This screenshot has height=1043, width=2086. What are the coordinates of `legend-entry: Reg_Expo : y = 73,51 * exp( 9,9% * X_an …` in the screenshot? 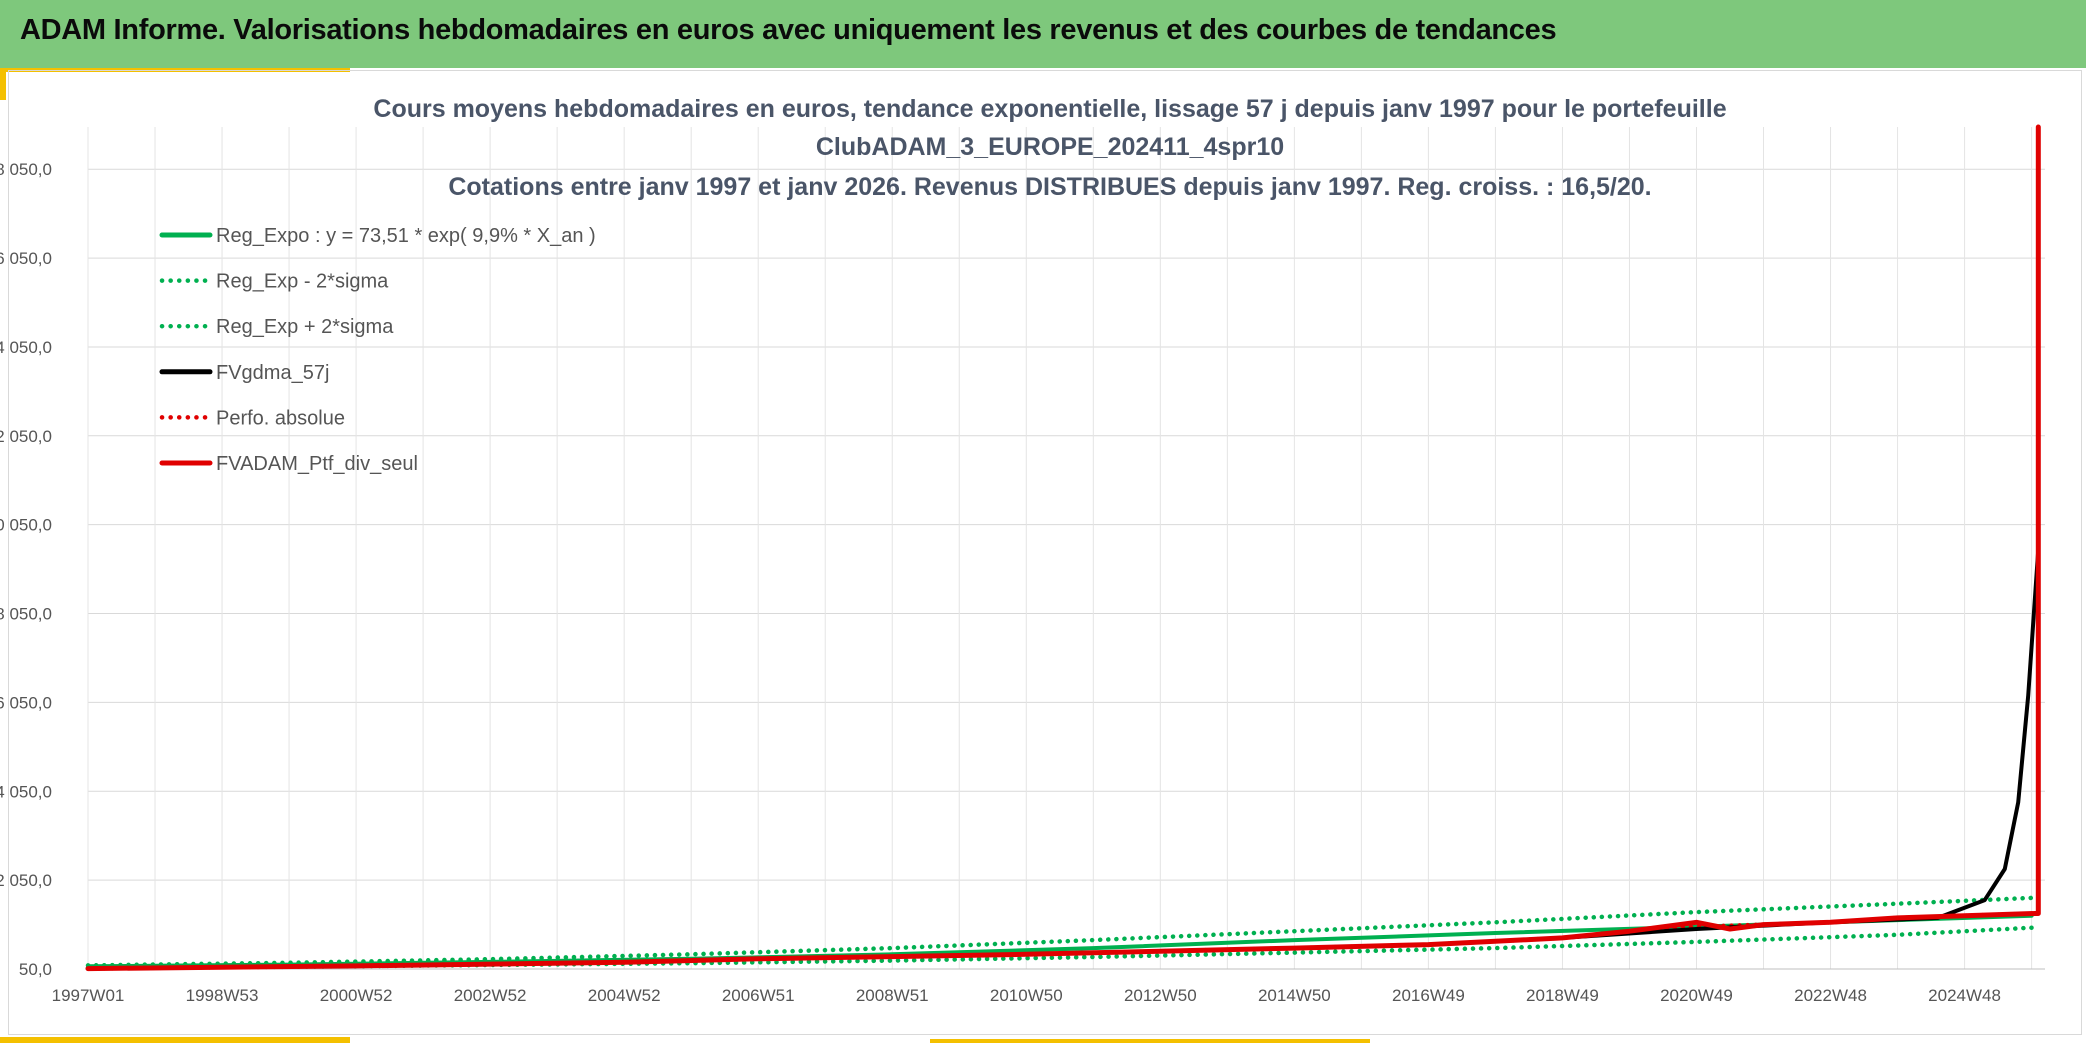 It's located at (406, 236).